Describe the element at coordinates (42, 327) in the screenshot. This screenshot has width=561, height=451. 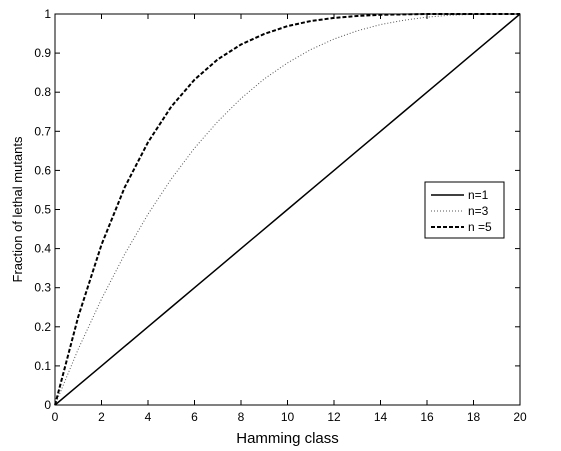
I see `y-tick-label: 0.2` at that location.